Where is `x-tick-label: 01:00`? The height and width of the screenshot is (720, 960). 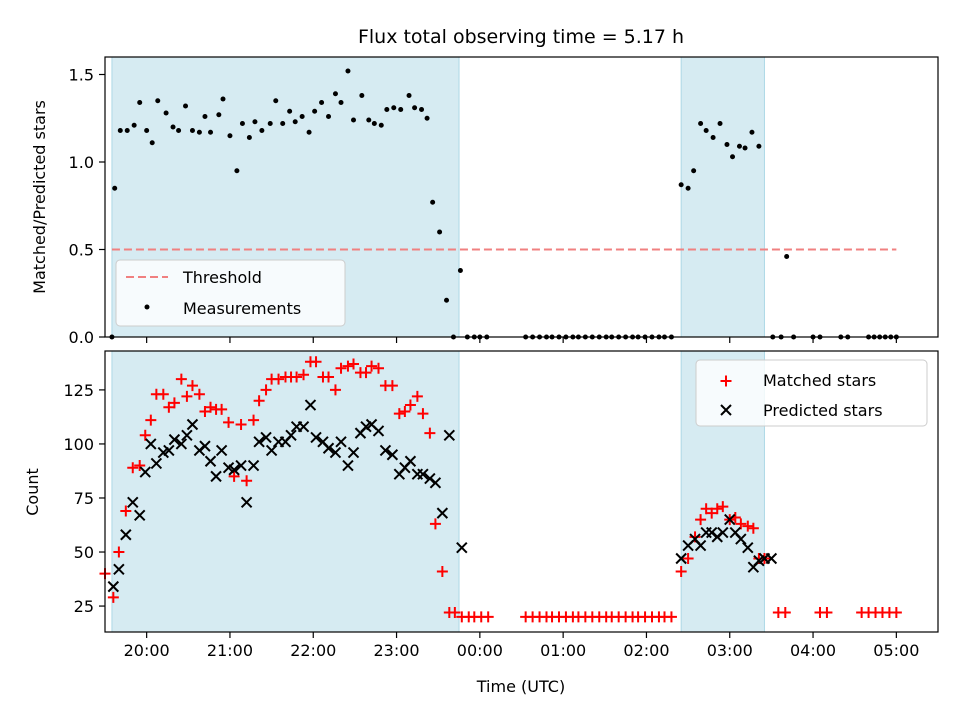 x-tick-label: 01:00 is located at coordinates (563, 650).